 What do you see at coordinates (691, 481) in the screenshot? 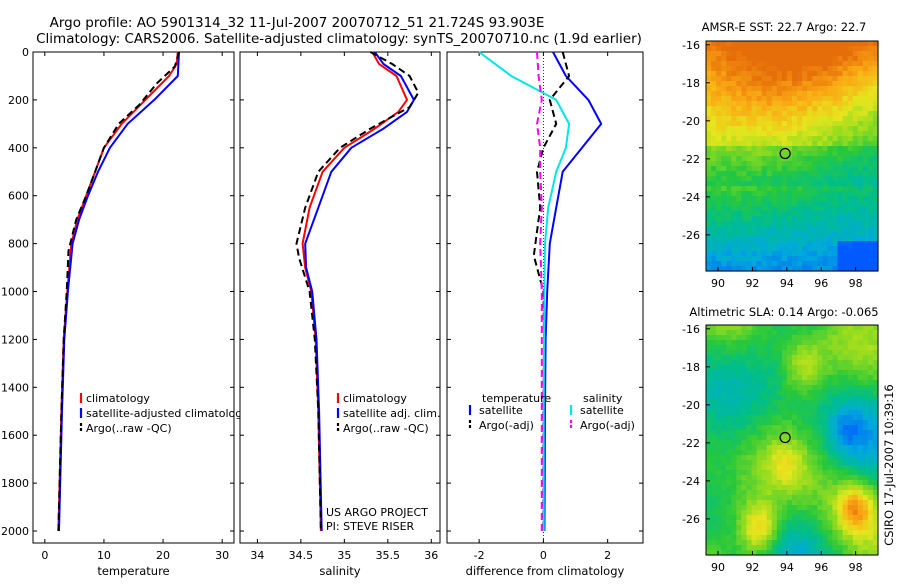
I see `map-y-tick-label: -24` at bounding box center [691, 481].